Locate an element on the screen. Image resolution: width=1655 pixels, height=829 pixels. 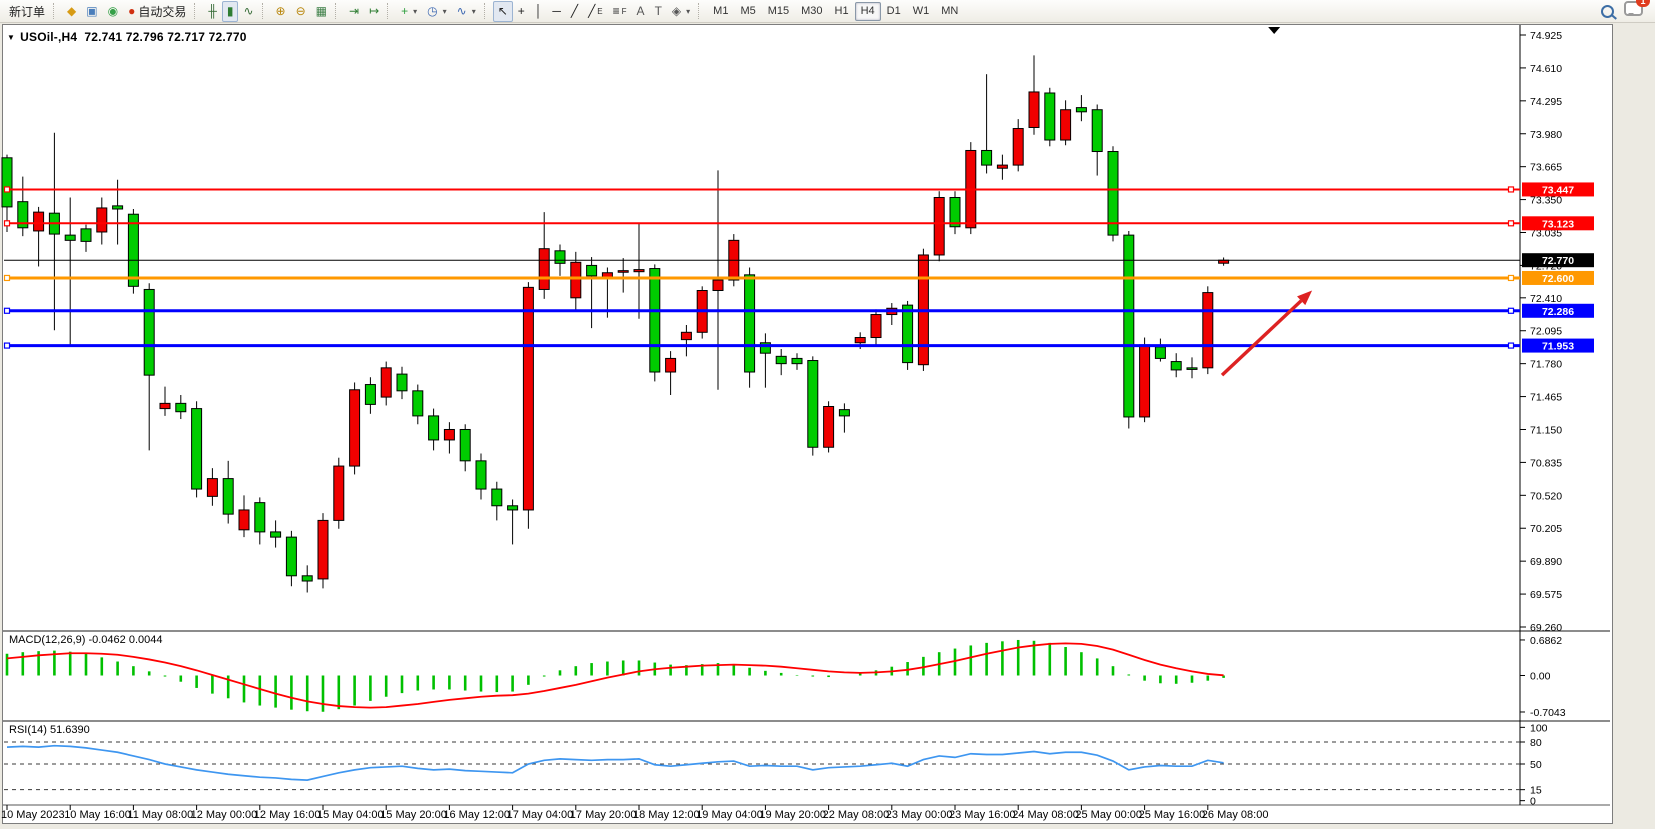
zoom-out-icon: ⊖ is located at coordinates (300, 11).